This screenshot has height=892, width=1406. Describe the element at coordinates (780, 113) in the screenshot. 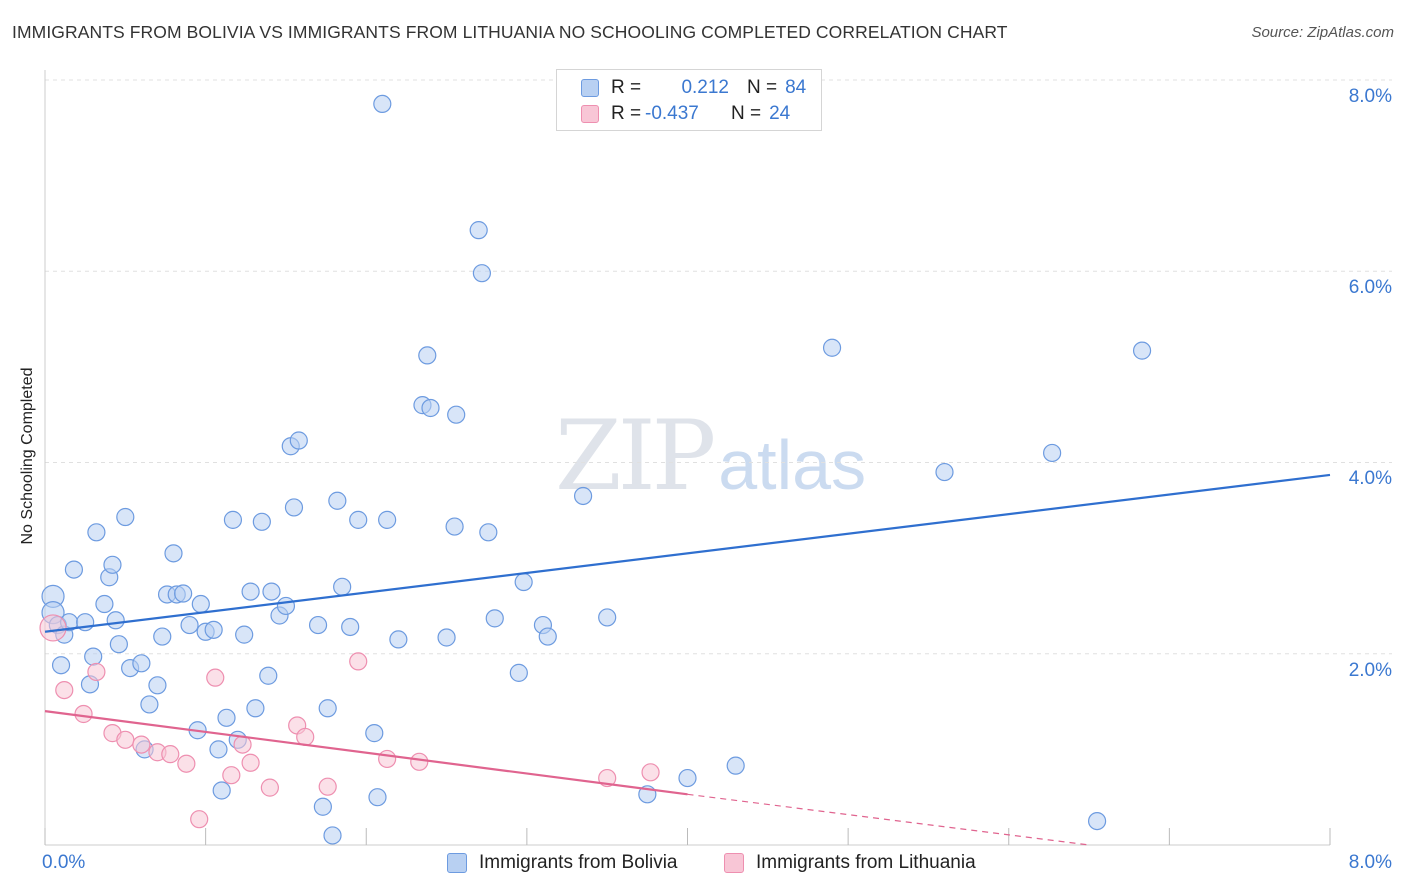

I see `legend-n-value: 24` at that location.